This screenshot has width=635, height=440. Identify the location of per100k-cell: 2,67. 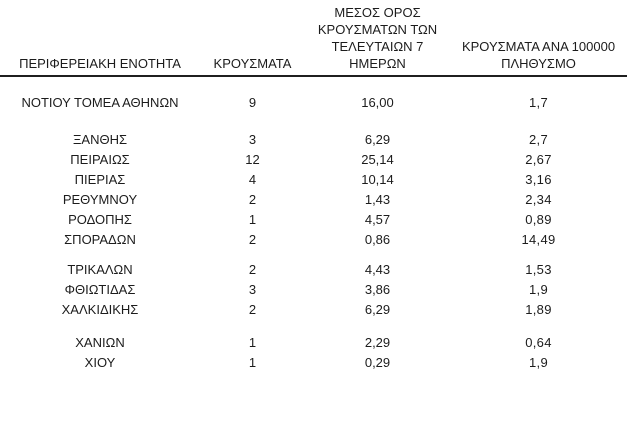
(538, 159).